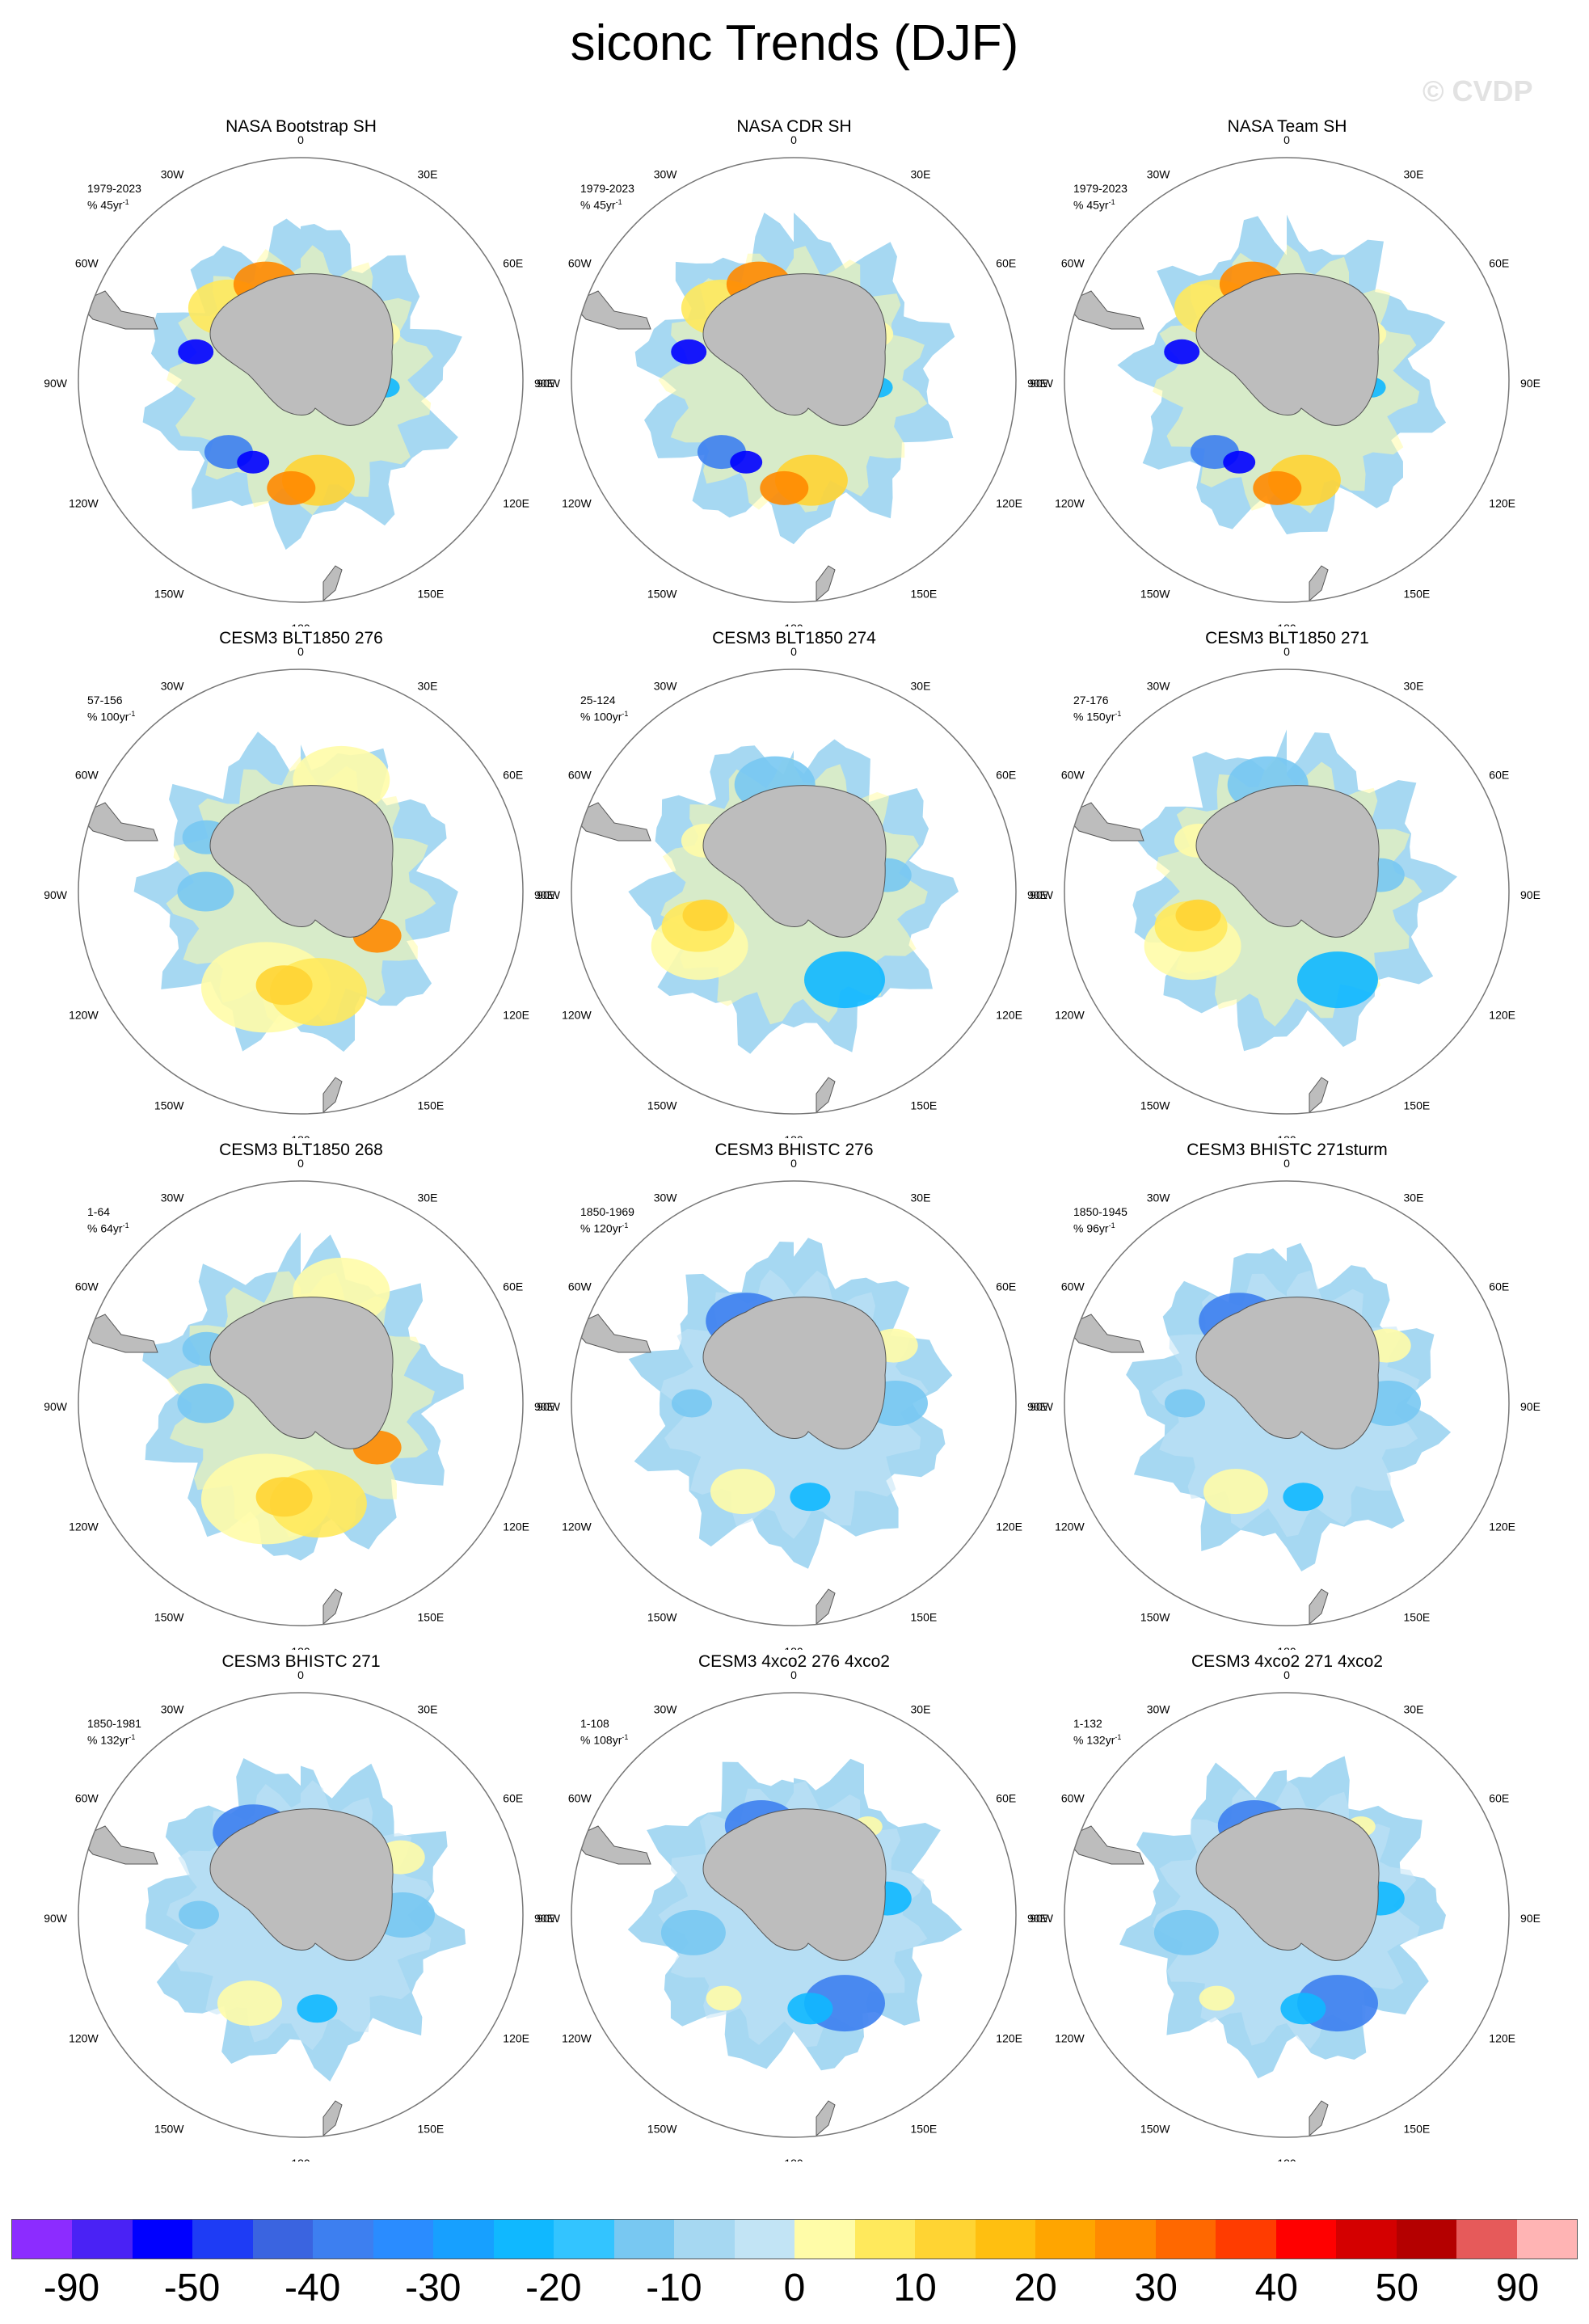  What do you see at coordinates (1094, 205) in the screenshot?
I see `trend-units: % 45yr-1` at bounding box center [1094, 205].